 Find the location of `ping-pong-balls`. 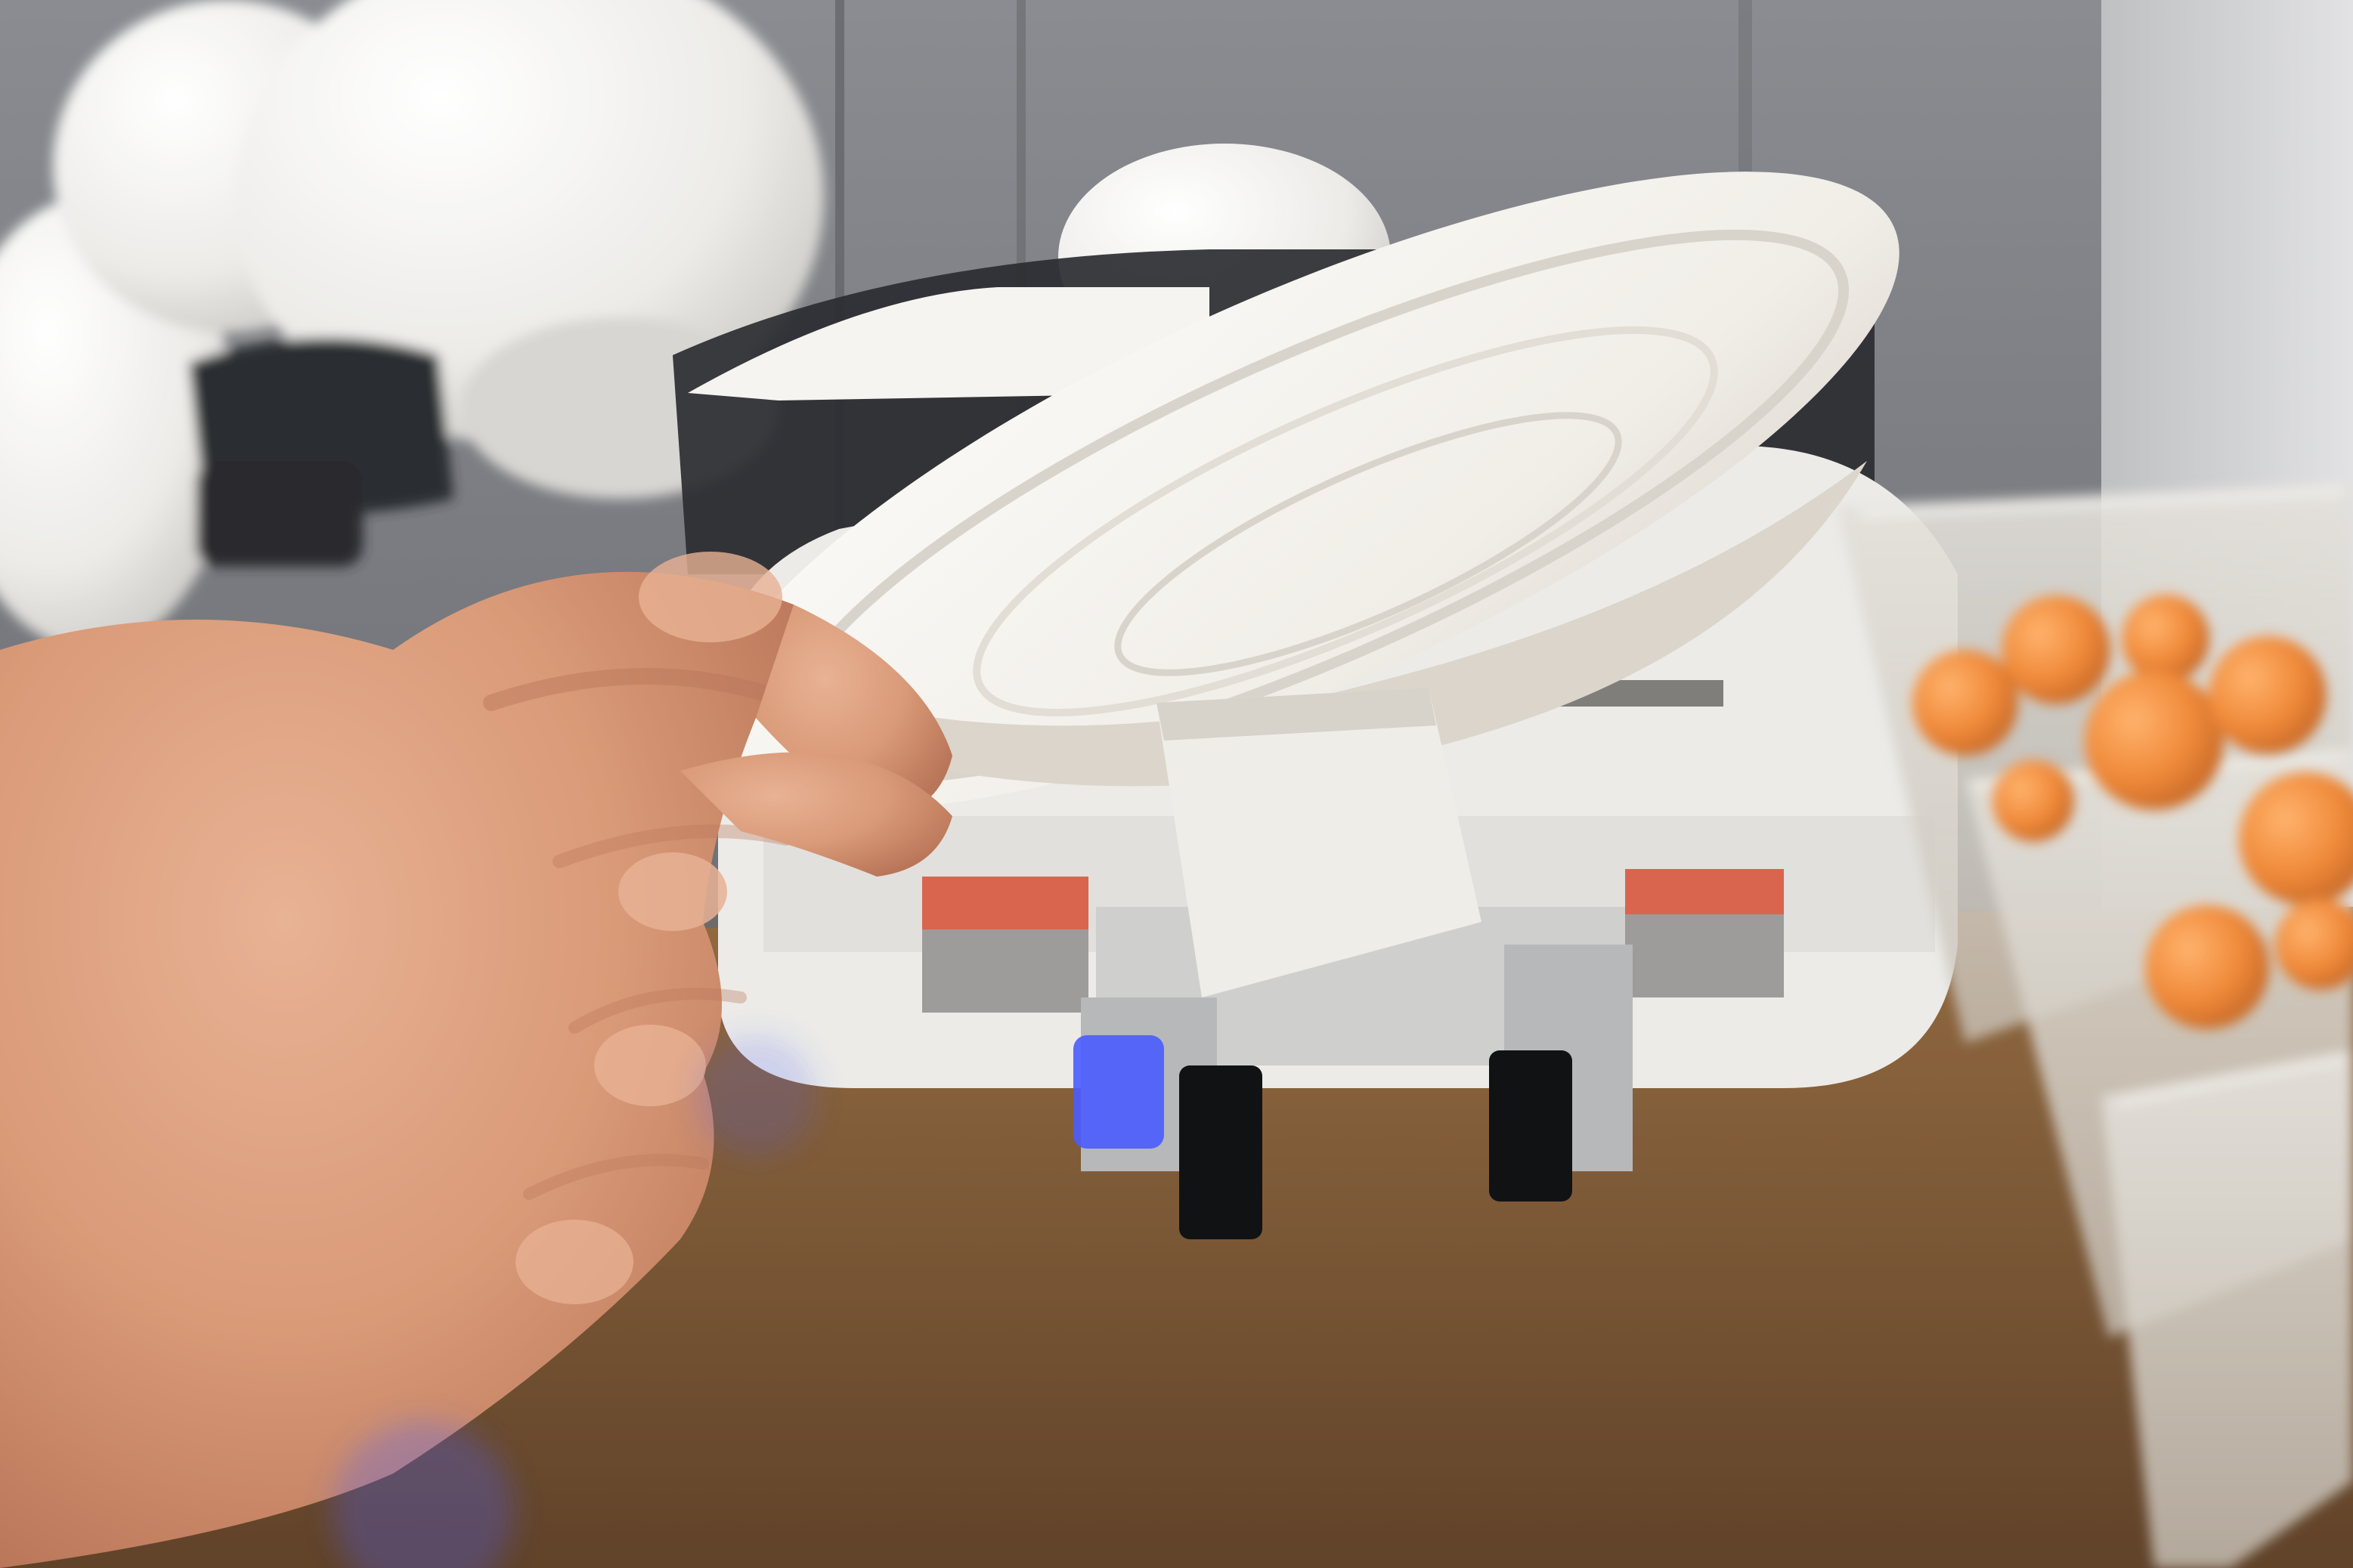

ping-pong-balls is located at coordinates (2133, 812).